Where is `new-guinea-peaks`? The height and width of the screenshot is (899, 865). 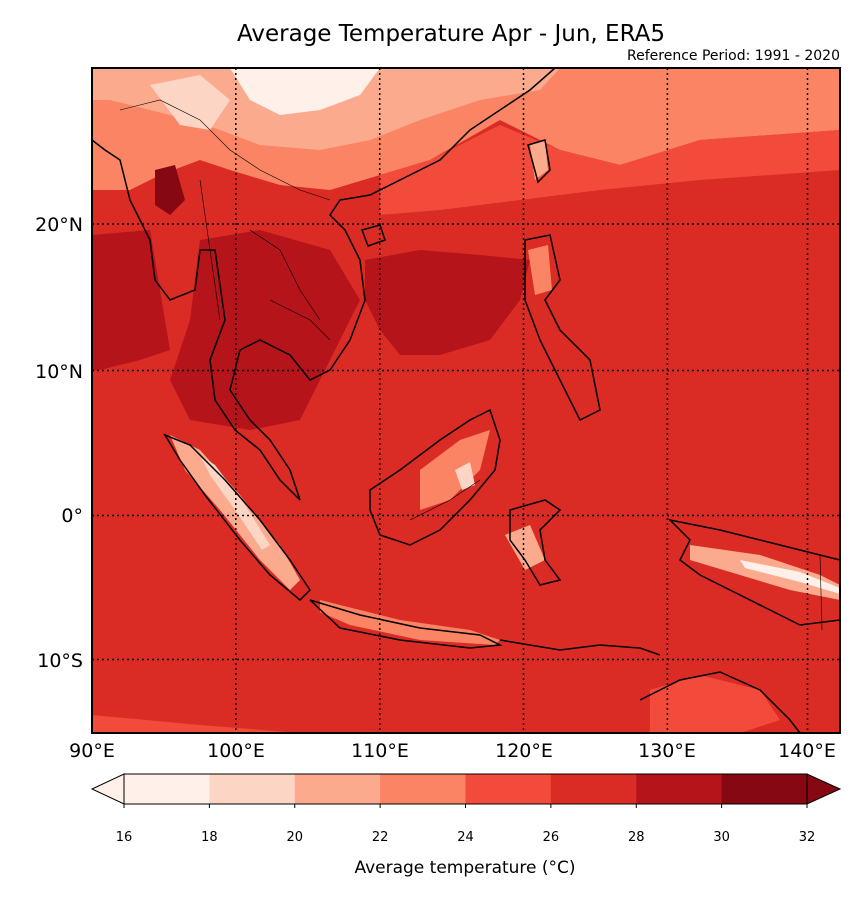
new-guinea-peaks is located at coordinates (790, 577).